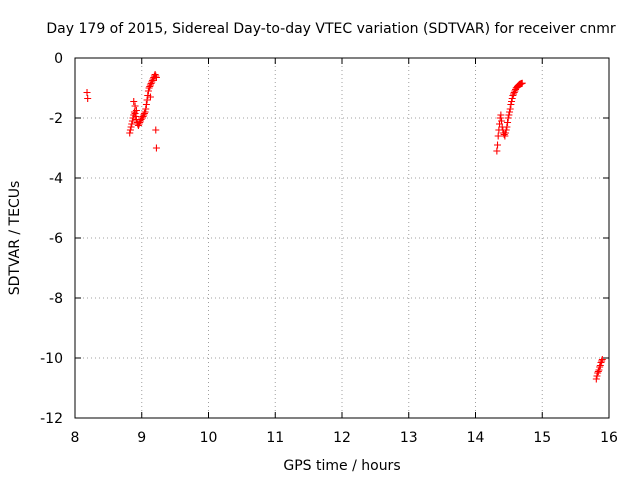 The height and width of the screenshot is (480, 640). Describe the element at coordinates (141, 438) in the screenshot. I see `x-tick-label: 9` at that location.